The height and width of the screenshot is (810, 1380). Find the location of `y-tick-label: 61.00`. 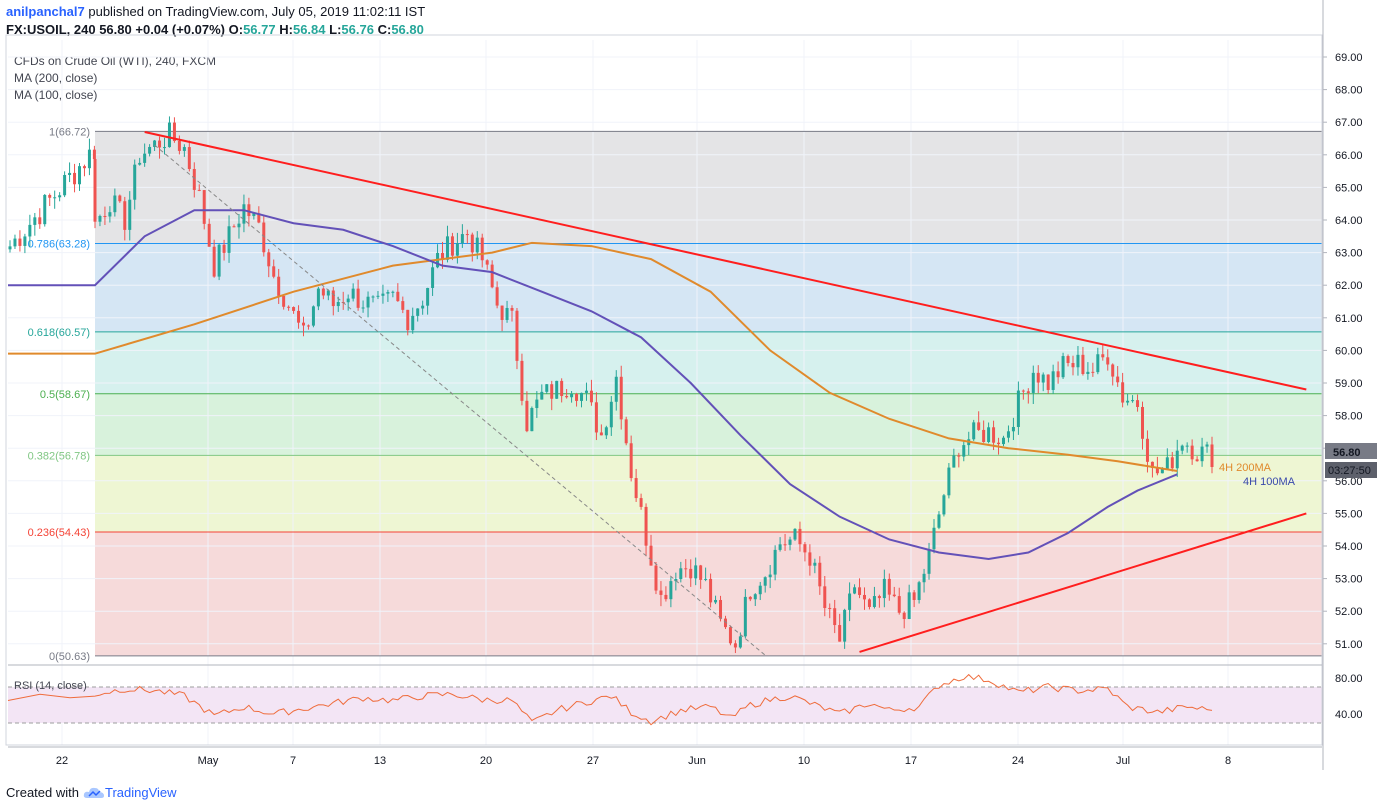

y-tick-label: 61.00 is located at coordinates (1349, 319).